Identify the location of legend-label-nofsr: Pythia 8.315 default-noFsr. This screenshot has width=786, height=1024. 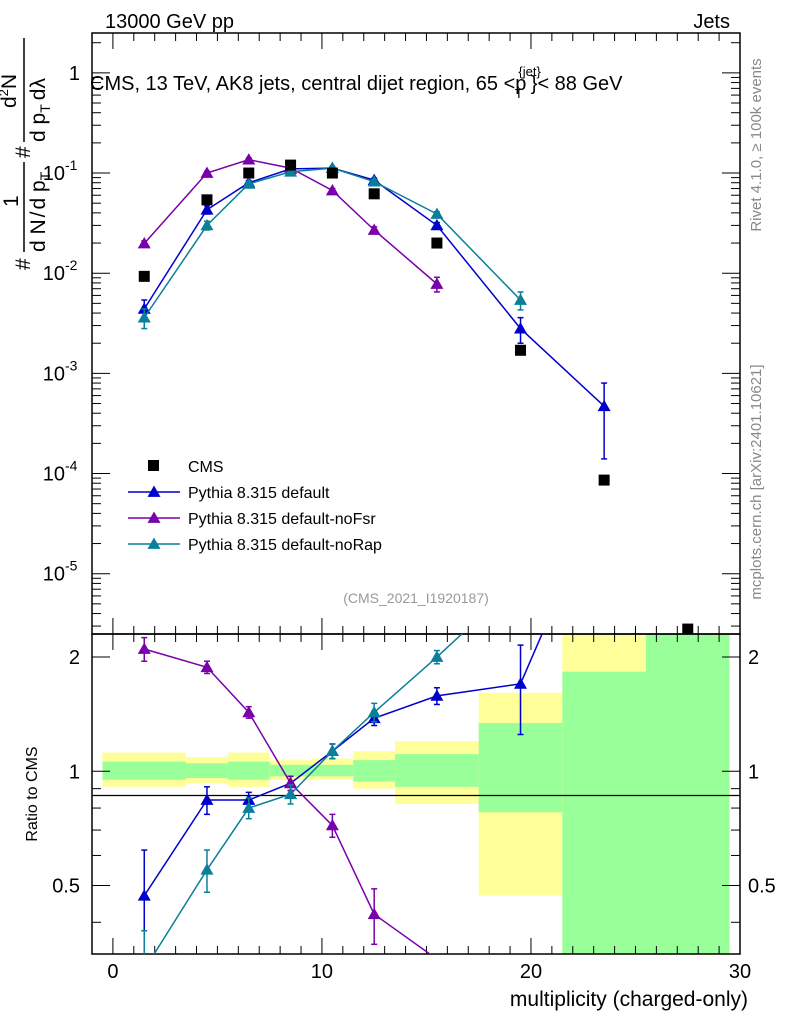
(282, 519).